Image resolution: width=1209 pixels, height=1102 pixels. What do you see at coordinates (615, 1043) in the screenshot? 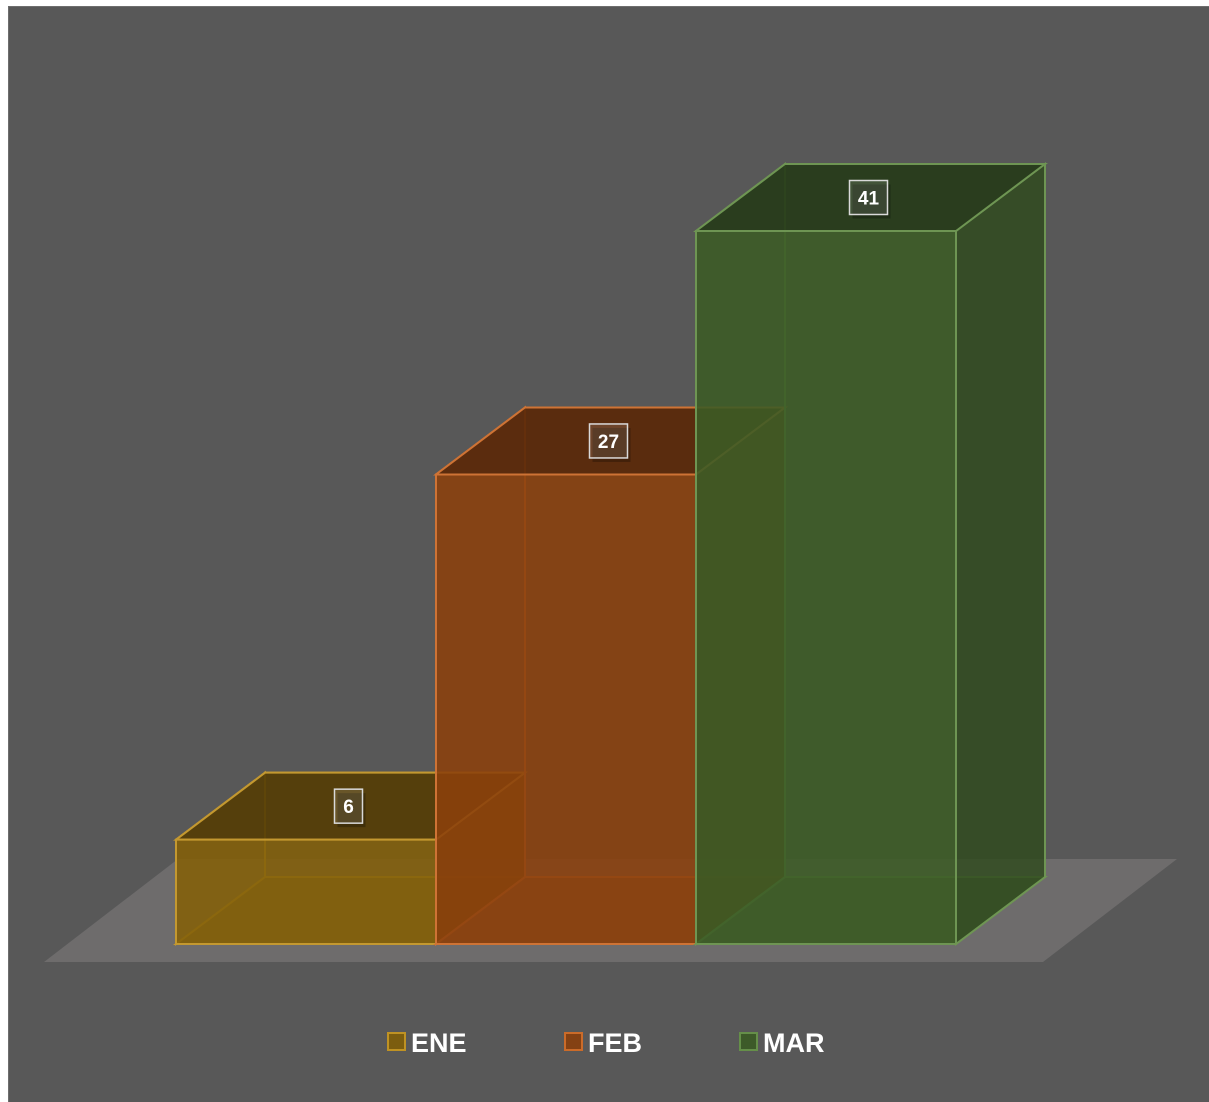
I see `legend-label: FEB` at bounding box center [615, 1043].